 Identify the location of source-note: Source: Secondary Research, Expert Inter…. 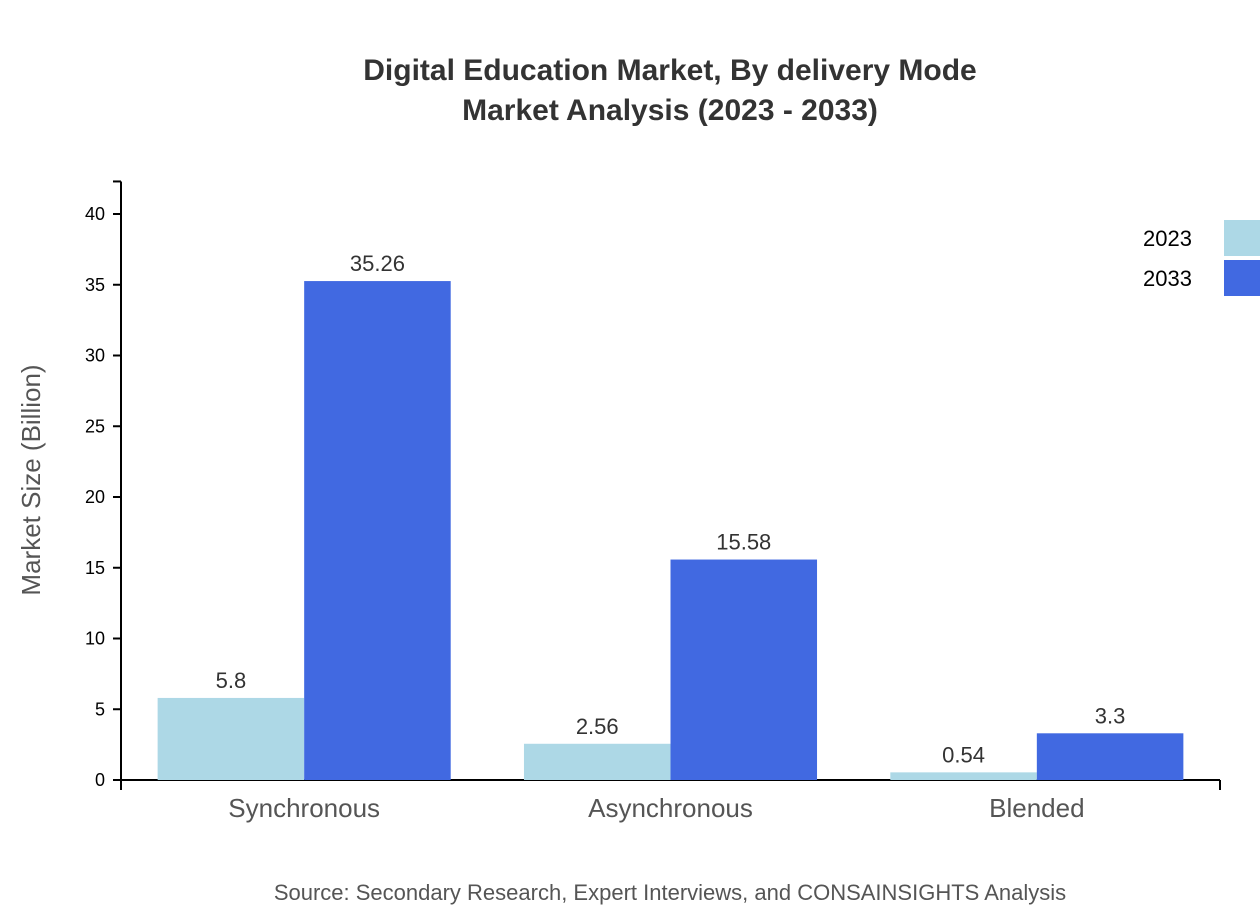
(670, 892).